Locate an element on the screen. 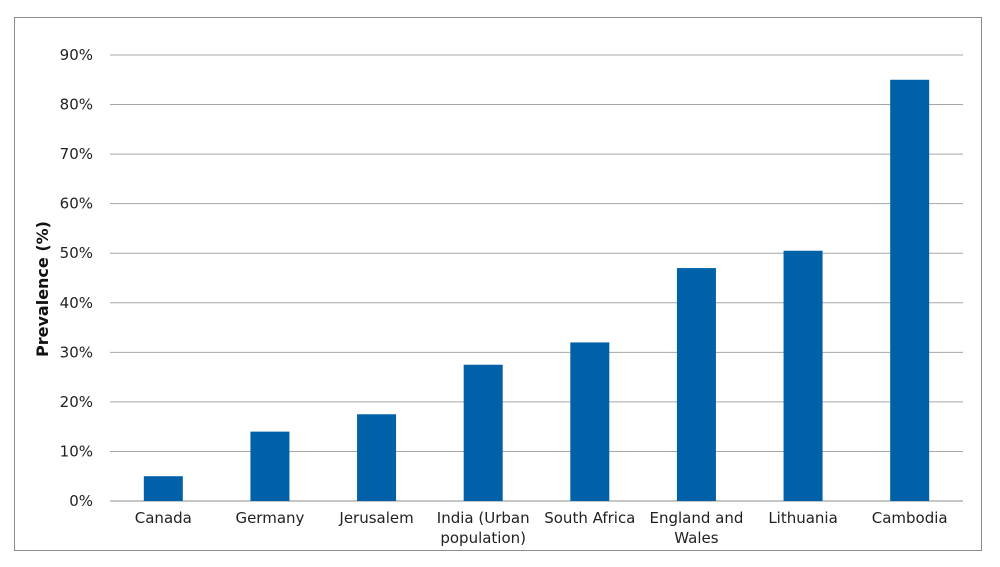 Image resolution: width=1000 pixels, height=567 pixels. x-tick-label: Jerusalem is located at coordinates (375, 518).